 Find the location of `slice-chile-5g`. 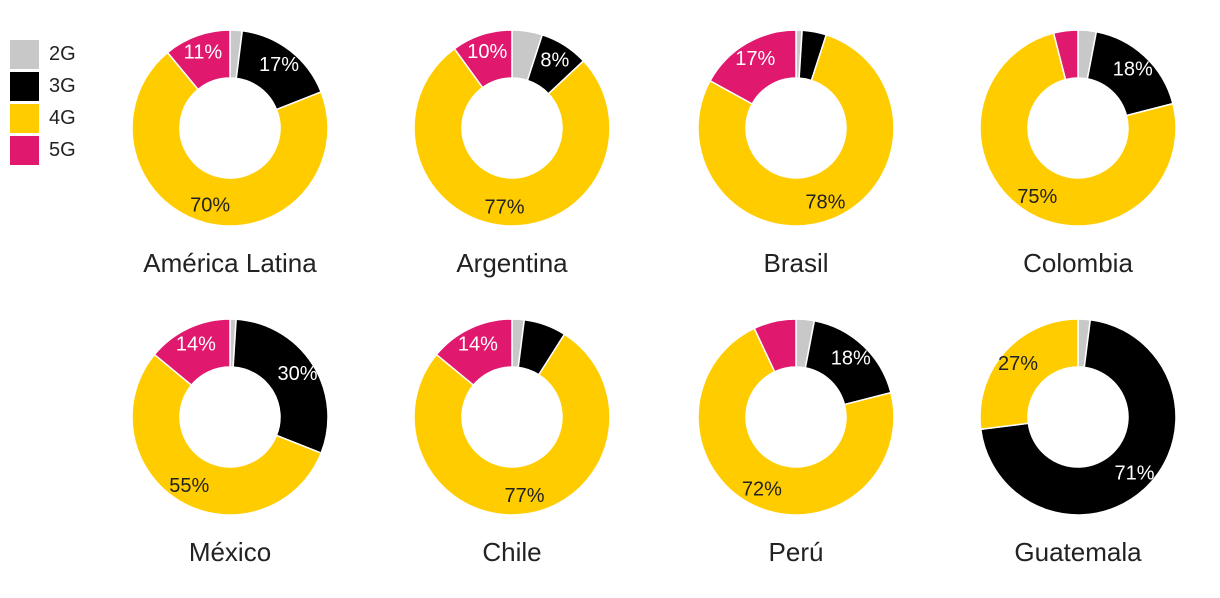

slice-chile-5g is located at coordinates (474, 352).